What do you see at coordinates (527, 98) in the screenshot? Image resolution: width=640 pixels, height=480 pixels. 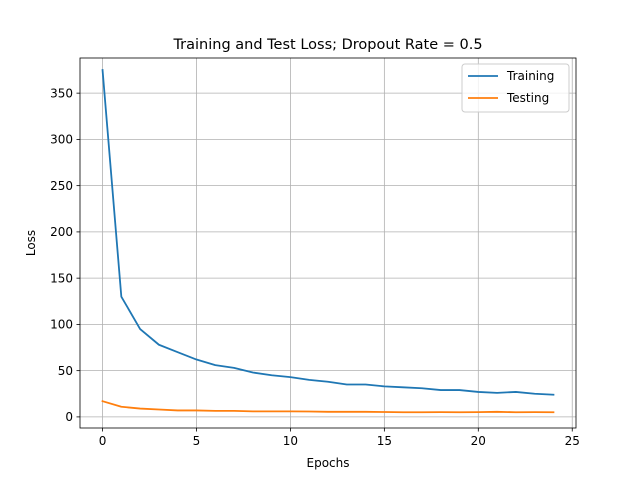 I see `legend-label-testing: Testing` at bounding box center [527, 98].